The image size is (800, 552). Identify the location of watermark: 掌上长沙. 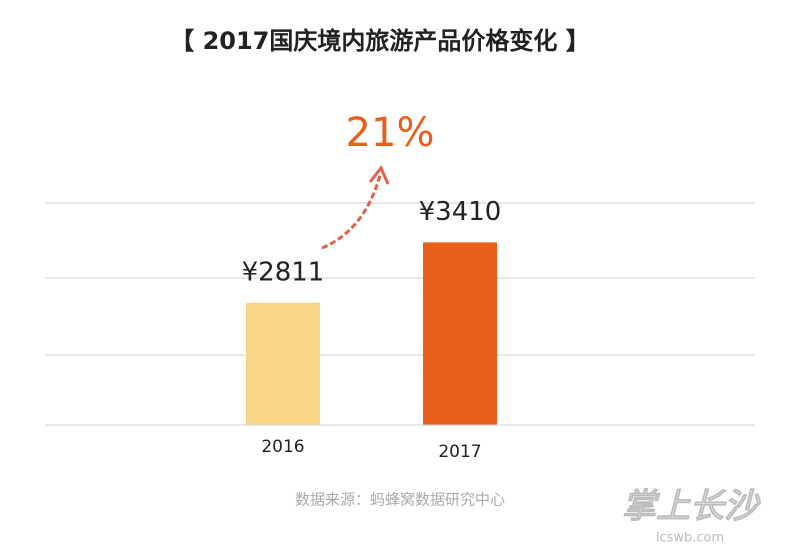
(691, 507).